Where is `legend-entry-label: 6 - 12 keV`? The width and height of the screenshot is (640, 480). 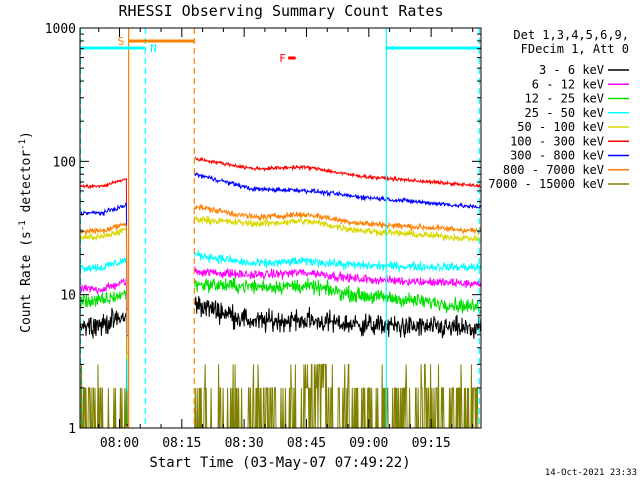 legend-entry-label: 6 - 12 keV is located at coordinates (568, 84).